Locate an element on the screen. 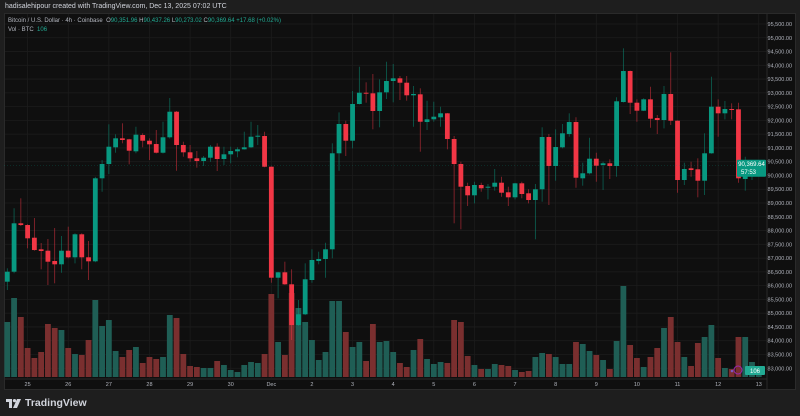 The height and width of the screenshot is (416, 800). time-tick-label: 2 is located at coordinates (311, 385).